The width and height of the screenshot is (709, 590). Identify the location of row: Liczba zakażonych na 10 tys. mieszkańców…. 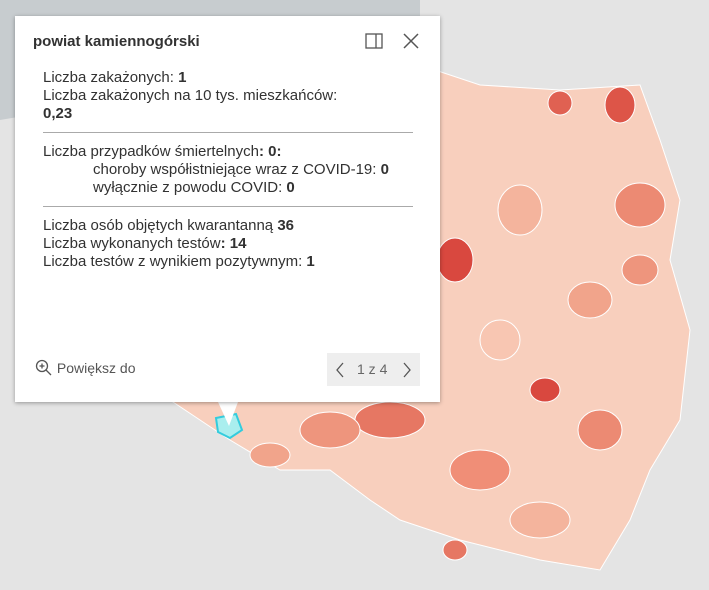
(228, 105).